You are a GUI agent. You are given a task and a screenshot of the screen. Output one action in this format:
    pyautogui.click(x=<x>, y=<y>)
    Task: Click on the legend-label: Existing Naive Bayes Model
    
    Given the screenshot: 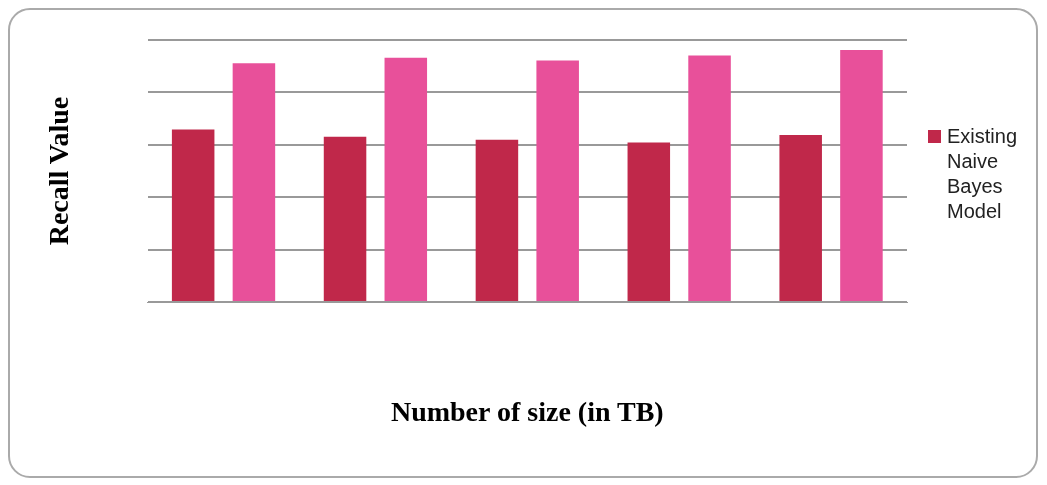 What is the action you would take?
    pyautogui.click(x=983, y=174)
    